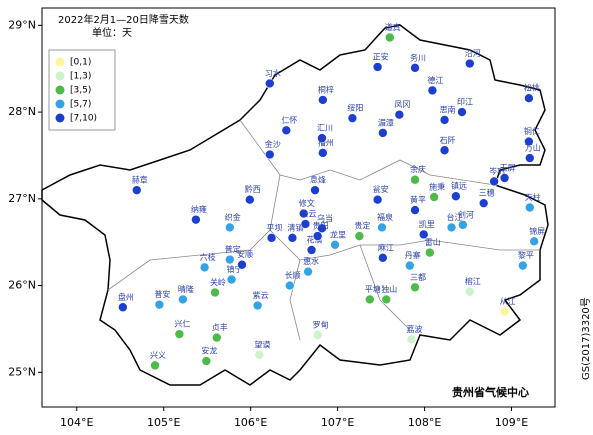 Image resolution: width=593 pixels, height=435 pixels. What do you see at coordinates (235, 269) in the screenshot?
I see `station-label: 镇宁` at bounding box center [235, 269].